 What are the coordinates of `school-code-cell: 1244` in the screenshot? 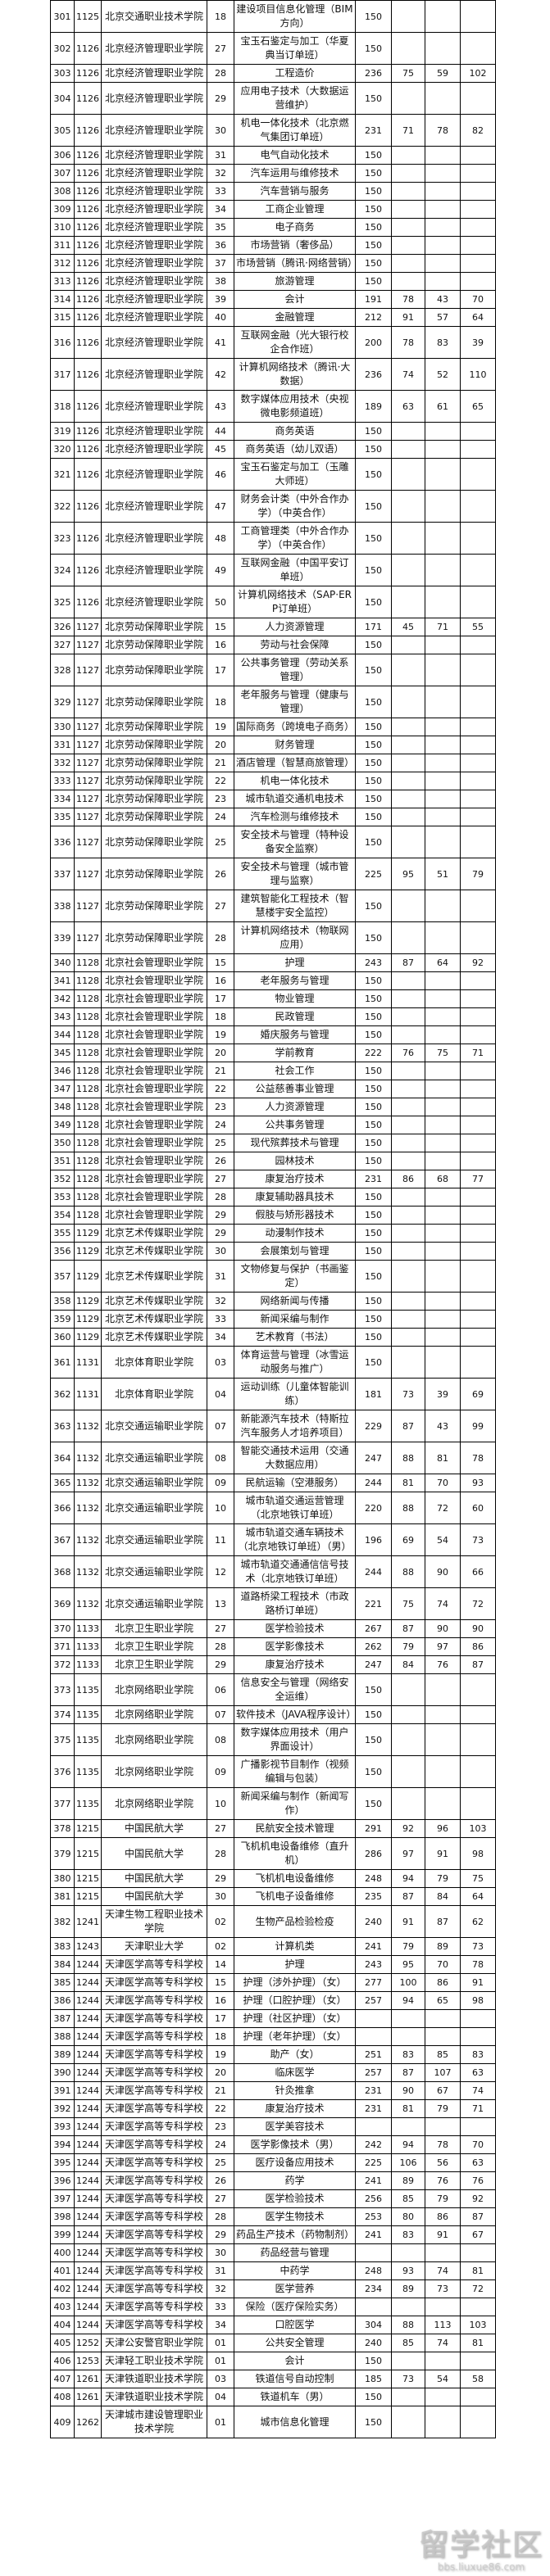 It's located at (88, 1982).